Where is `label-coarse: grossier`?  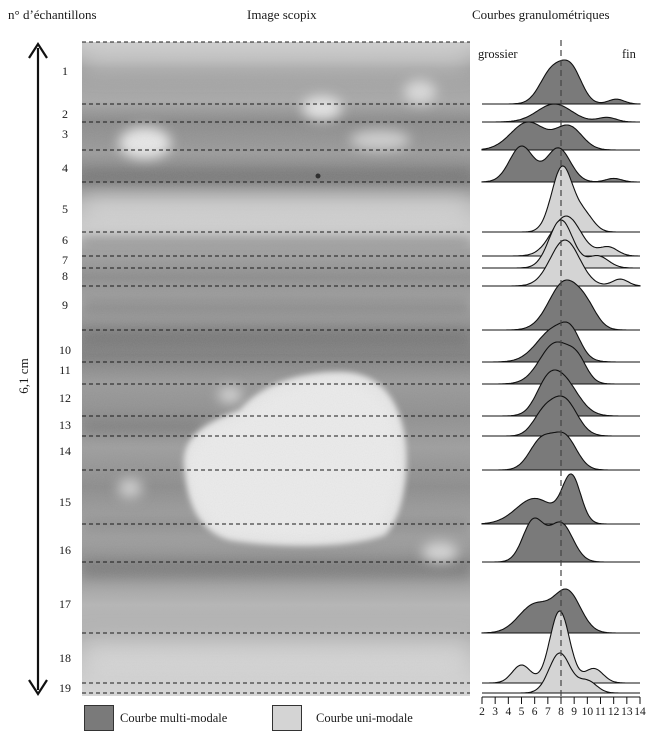
label-coarse: grossier is located at coordinates (498, 54).